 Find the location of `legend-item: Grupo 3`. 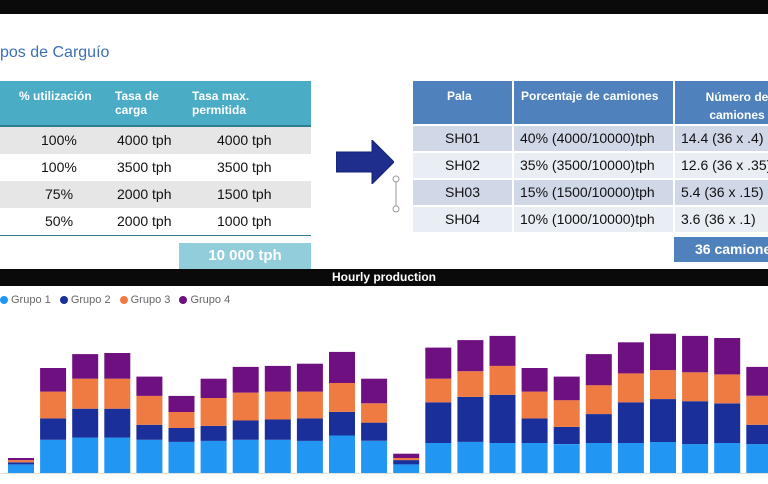

legend-item: Grupo 3 is located at coordinates (144, 300).